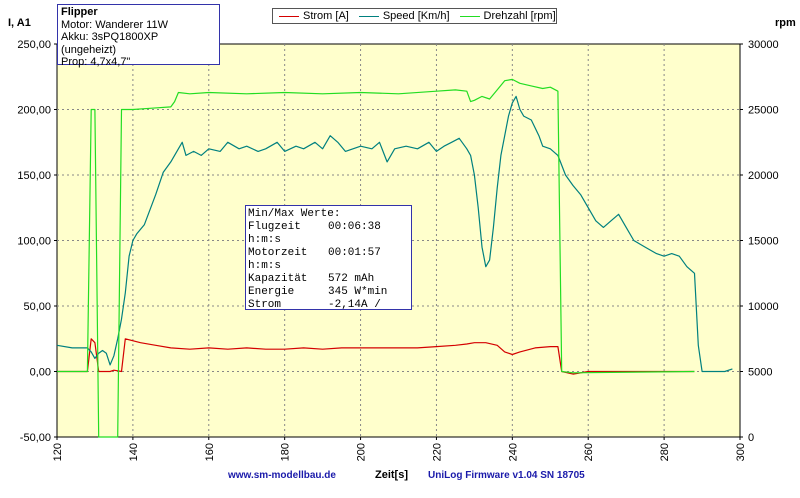 The width and height of the screenshot is (800, 498). I want to click on stats-value: 345 W*min, so click(358, 292).